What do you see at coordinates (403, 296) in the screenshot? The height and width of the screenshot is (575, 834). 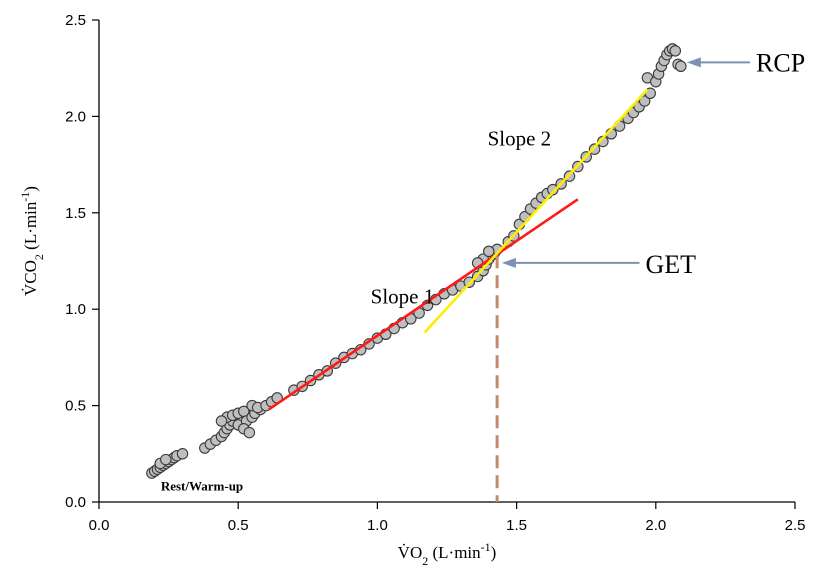 I see `slope-1-label: Slope 1` at bounding box center [403, 296].